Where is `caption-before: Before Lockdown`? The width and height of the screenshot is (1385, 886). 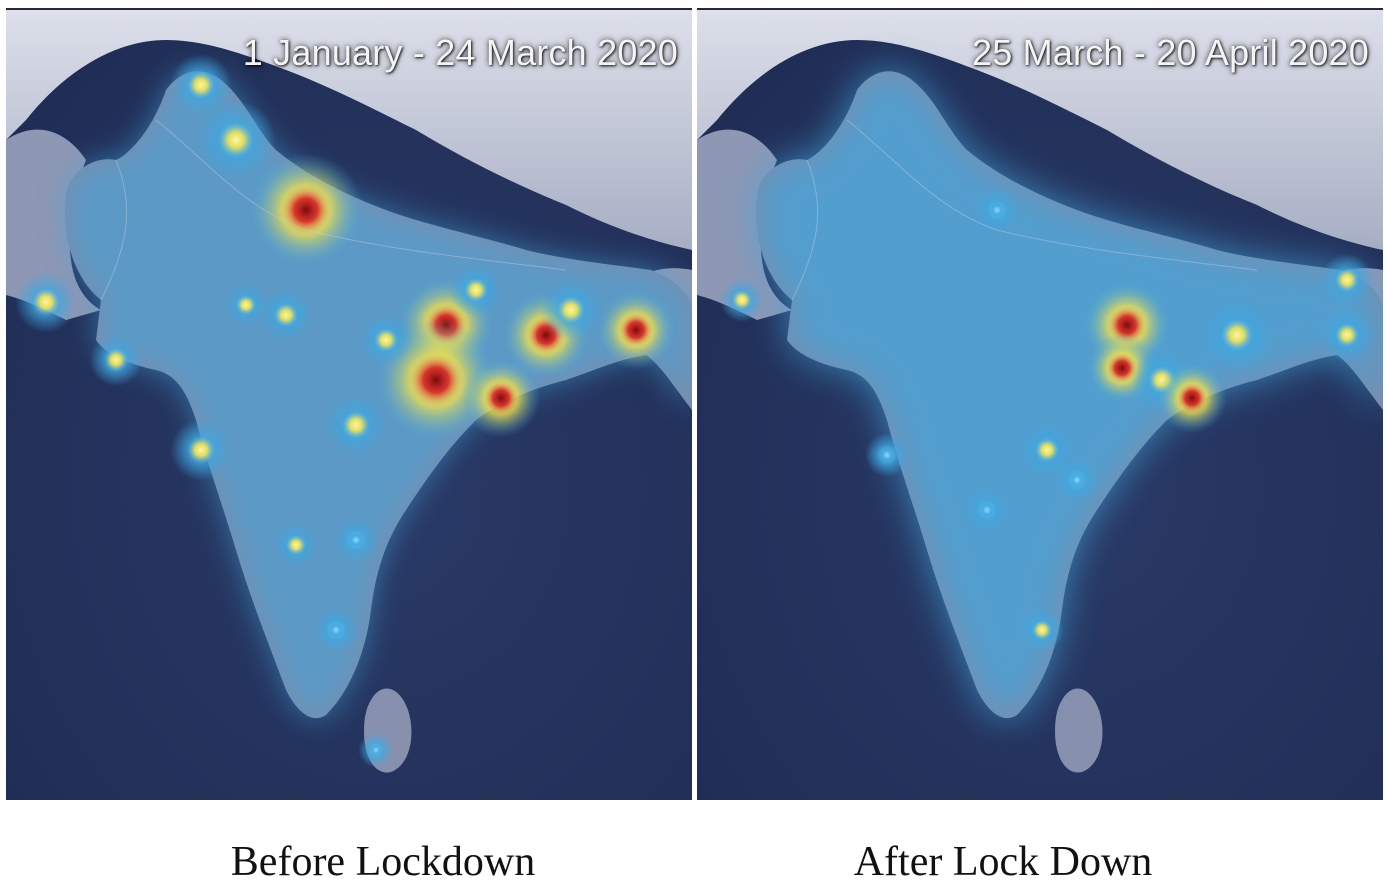
caption-before: Before Lockdown is located at coordinates (383, 862).